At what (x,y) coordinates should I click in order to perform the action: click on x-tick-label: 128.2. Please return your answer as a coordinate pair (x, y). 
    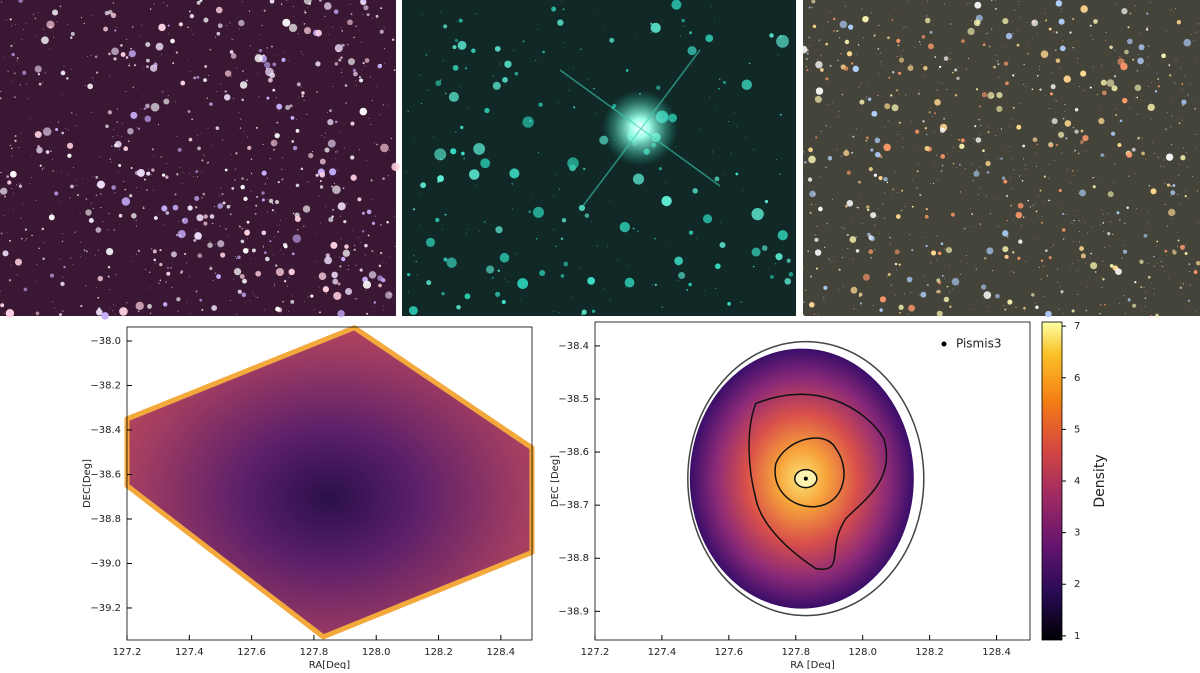
    Looking at the image, I should click on (929, 652).